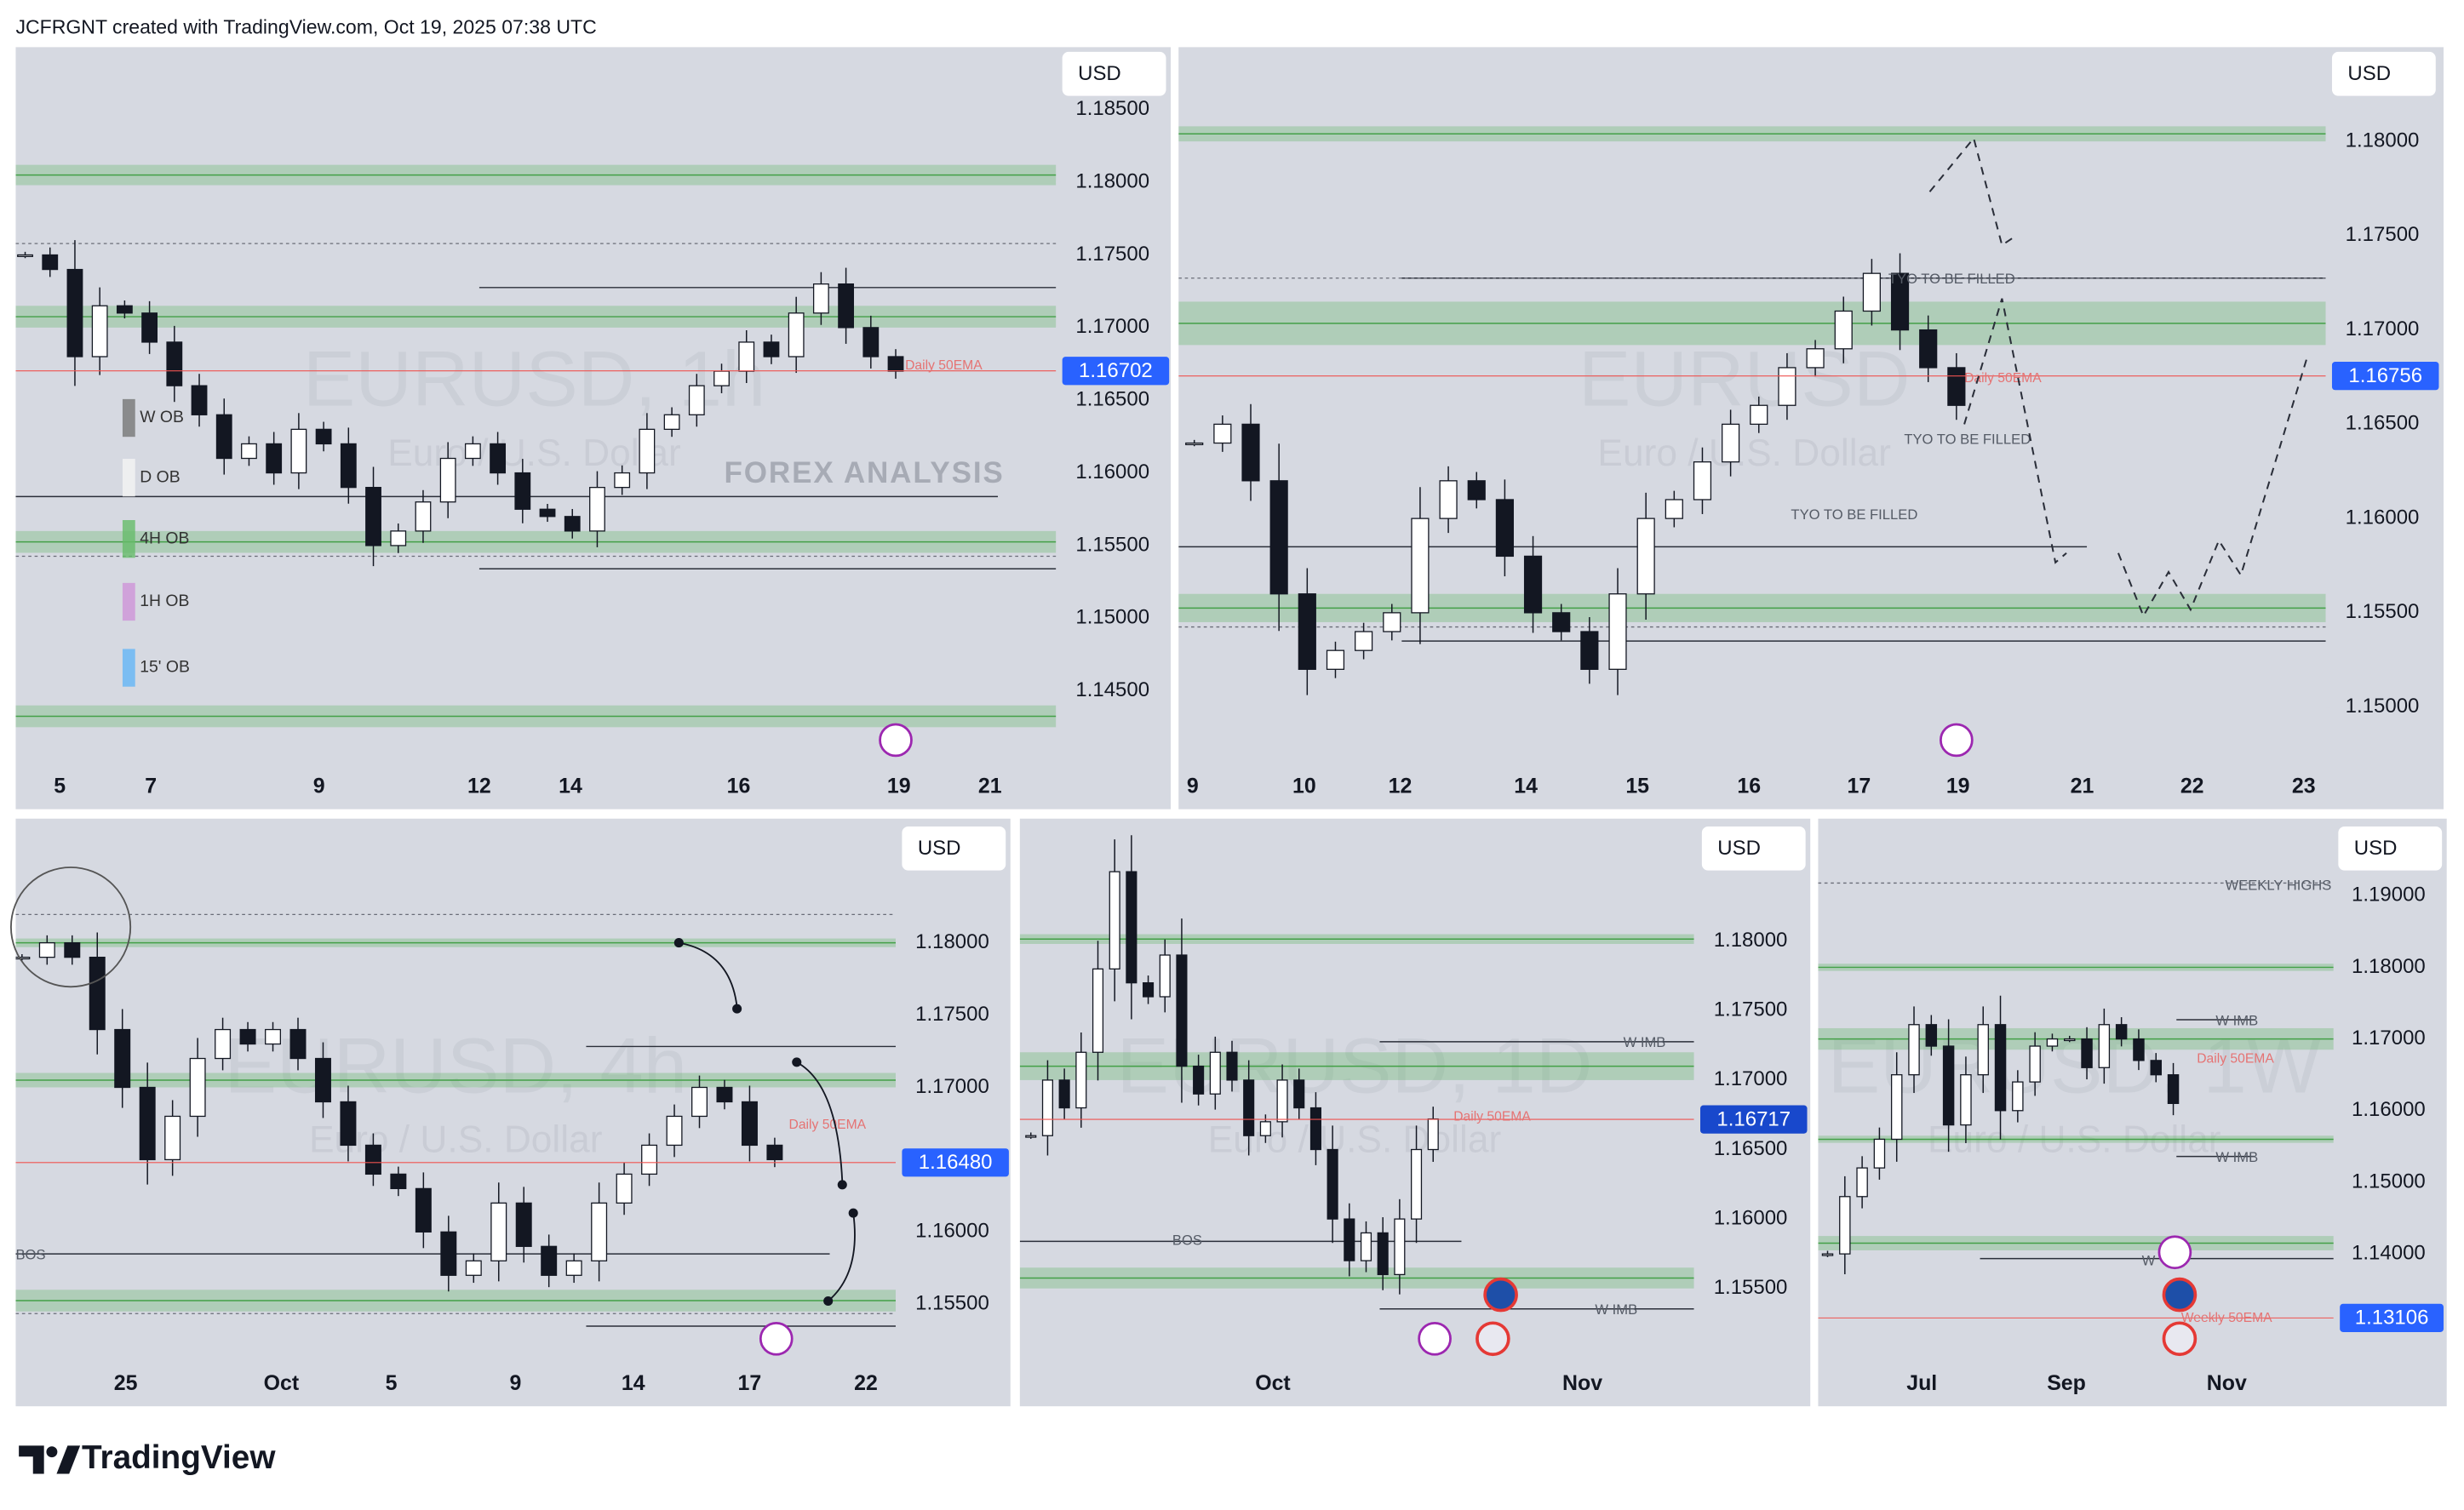  Describe the element at coordinates (1922, 1383) in the screenshot. I see `date-label: Jul` at that location.